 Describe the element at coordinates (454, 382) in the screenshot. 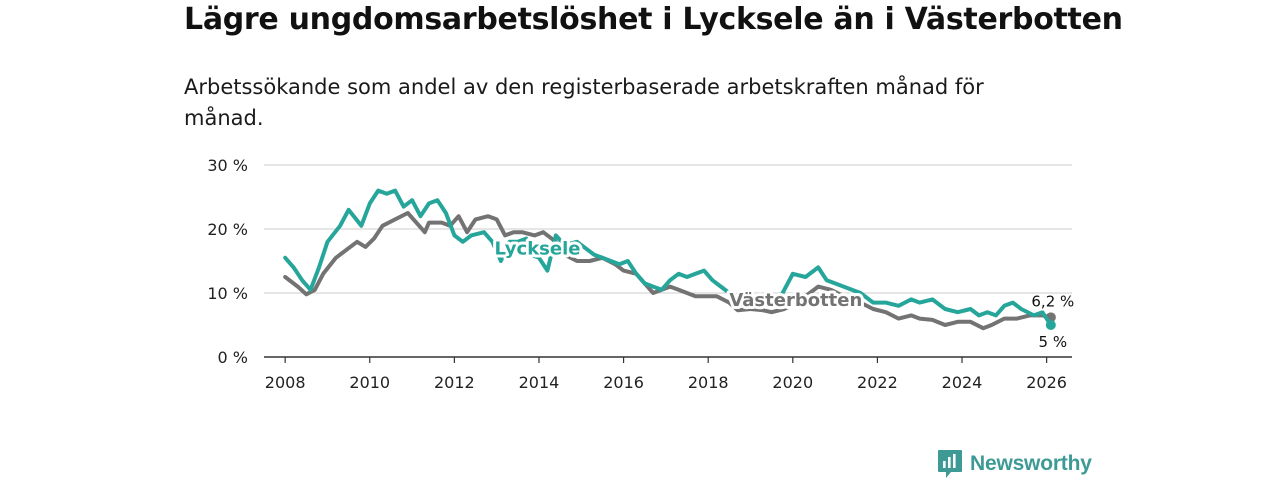

I see `x-tick-label: 2012` at that location.